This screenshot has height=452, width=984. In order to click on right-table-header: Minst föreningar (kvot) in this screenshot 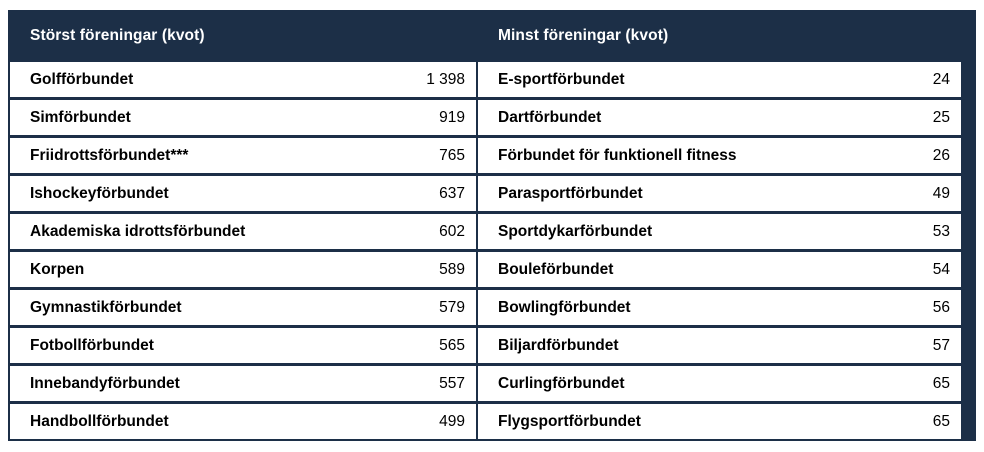, I will do `click(719, 35)`.